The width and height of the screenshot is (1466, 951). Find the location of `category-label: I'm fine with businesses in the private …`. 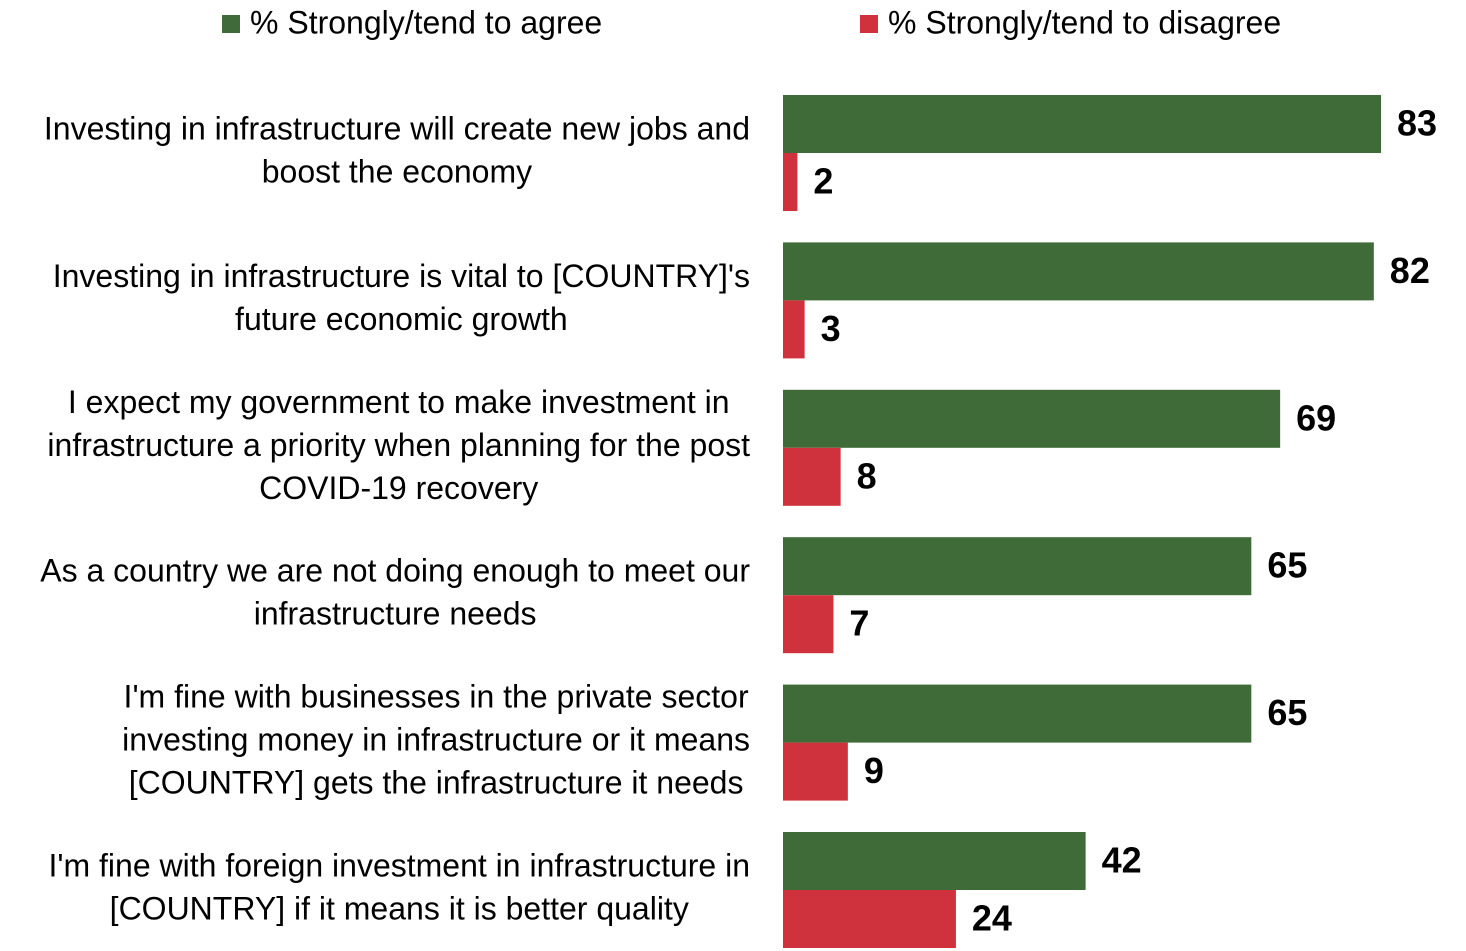

category-label: I'm fine with businesses in the private … is located at coordinates (436, 740).